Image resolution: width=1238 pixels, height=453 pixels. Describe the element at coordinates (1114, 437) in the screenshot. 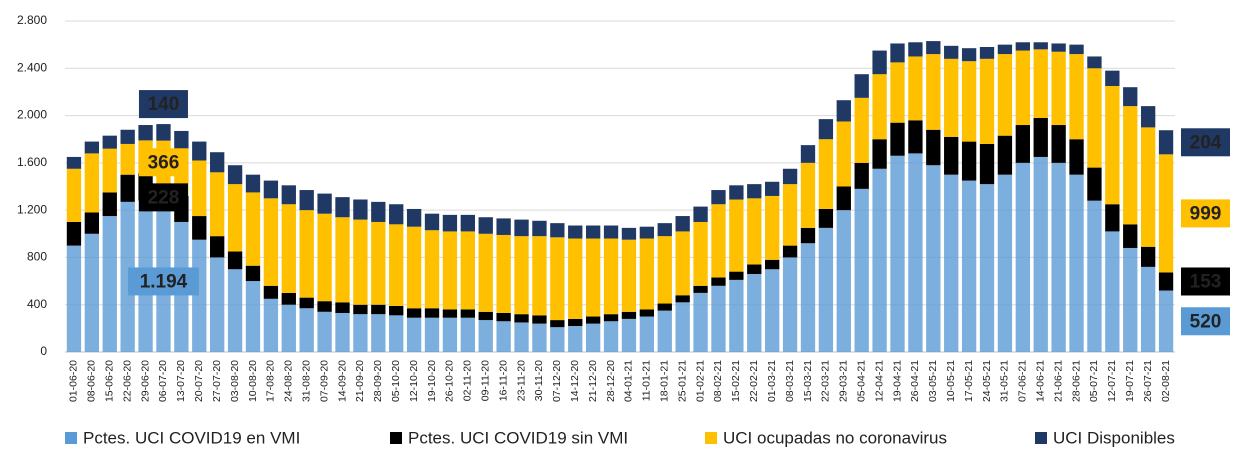

I see `legend-label: UCI Disponibles` at that location.